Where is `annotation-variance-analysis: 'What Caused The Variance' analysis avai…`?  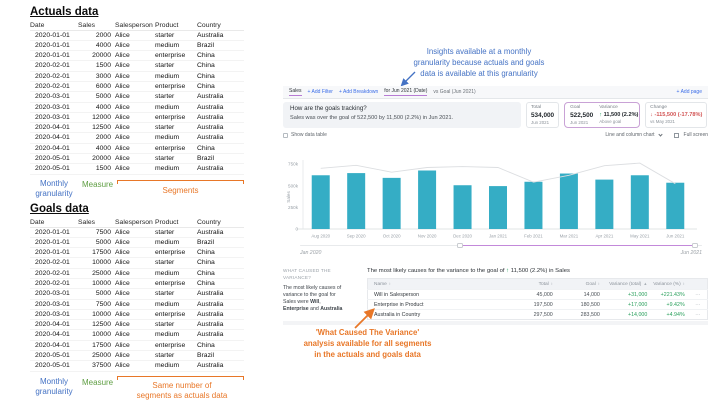
annotation-variance-analysis: 'What Caused The Variance' analysis avai… is located at coordinates (367, 343).